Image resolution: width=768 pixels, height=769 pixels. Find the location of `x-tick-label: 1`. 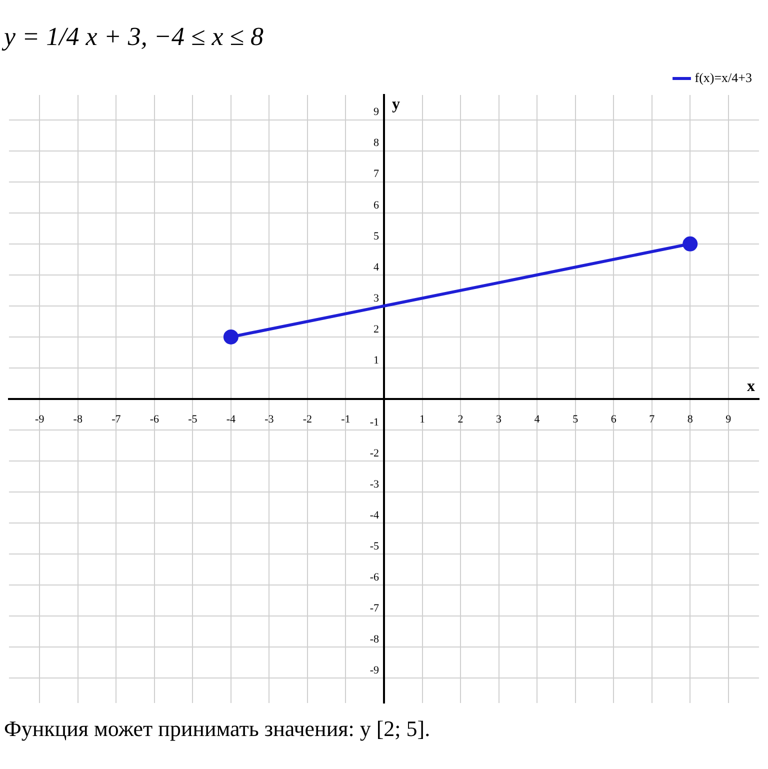

x-tick-label: 1 is located at coordinates (423, 419).